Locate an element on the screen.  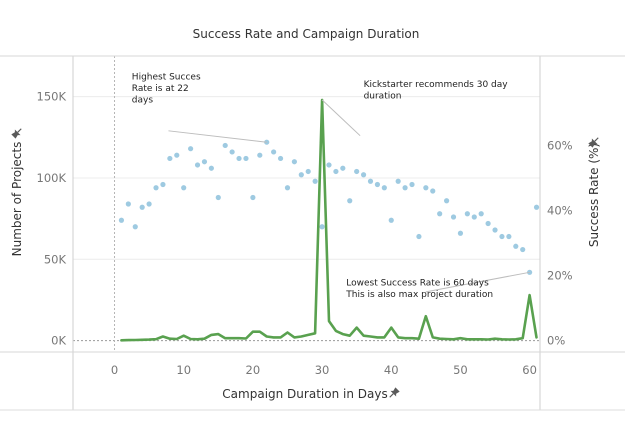
annotation-text: Kickstarter recommends 30 day duration is located at coordinates (436, 91).